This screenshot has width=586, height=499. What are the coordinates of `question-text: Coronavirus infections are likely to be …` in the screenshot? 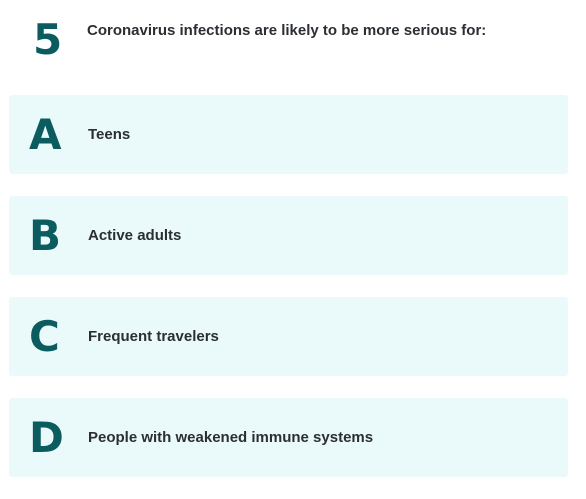 It's located at (287, 30).